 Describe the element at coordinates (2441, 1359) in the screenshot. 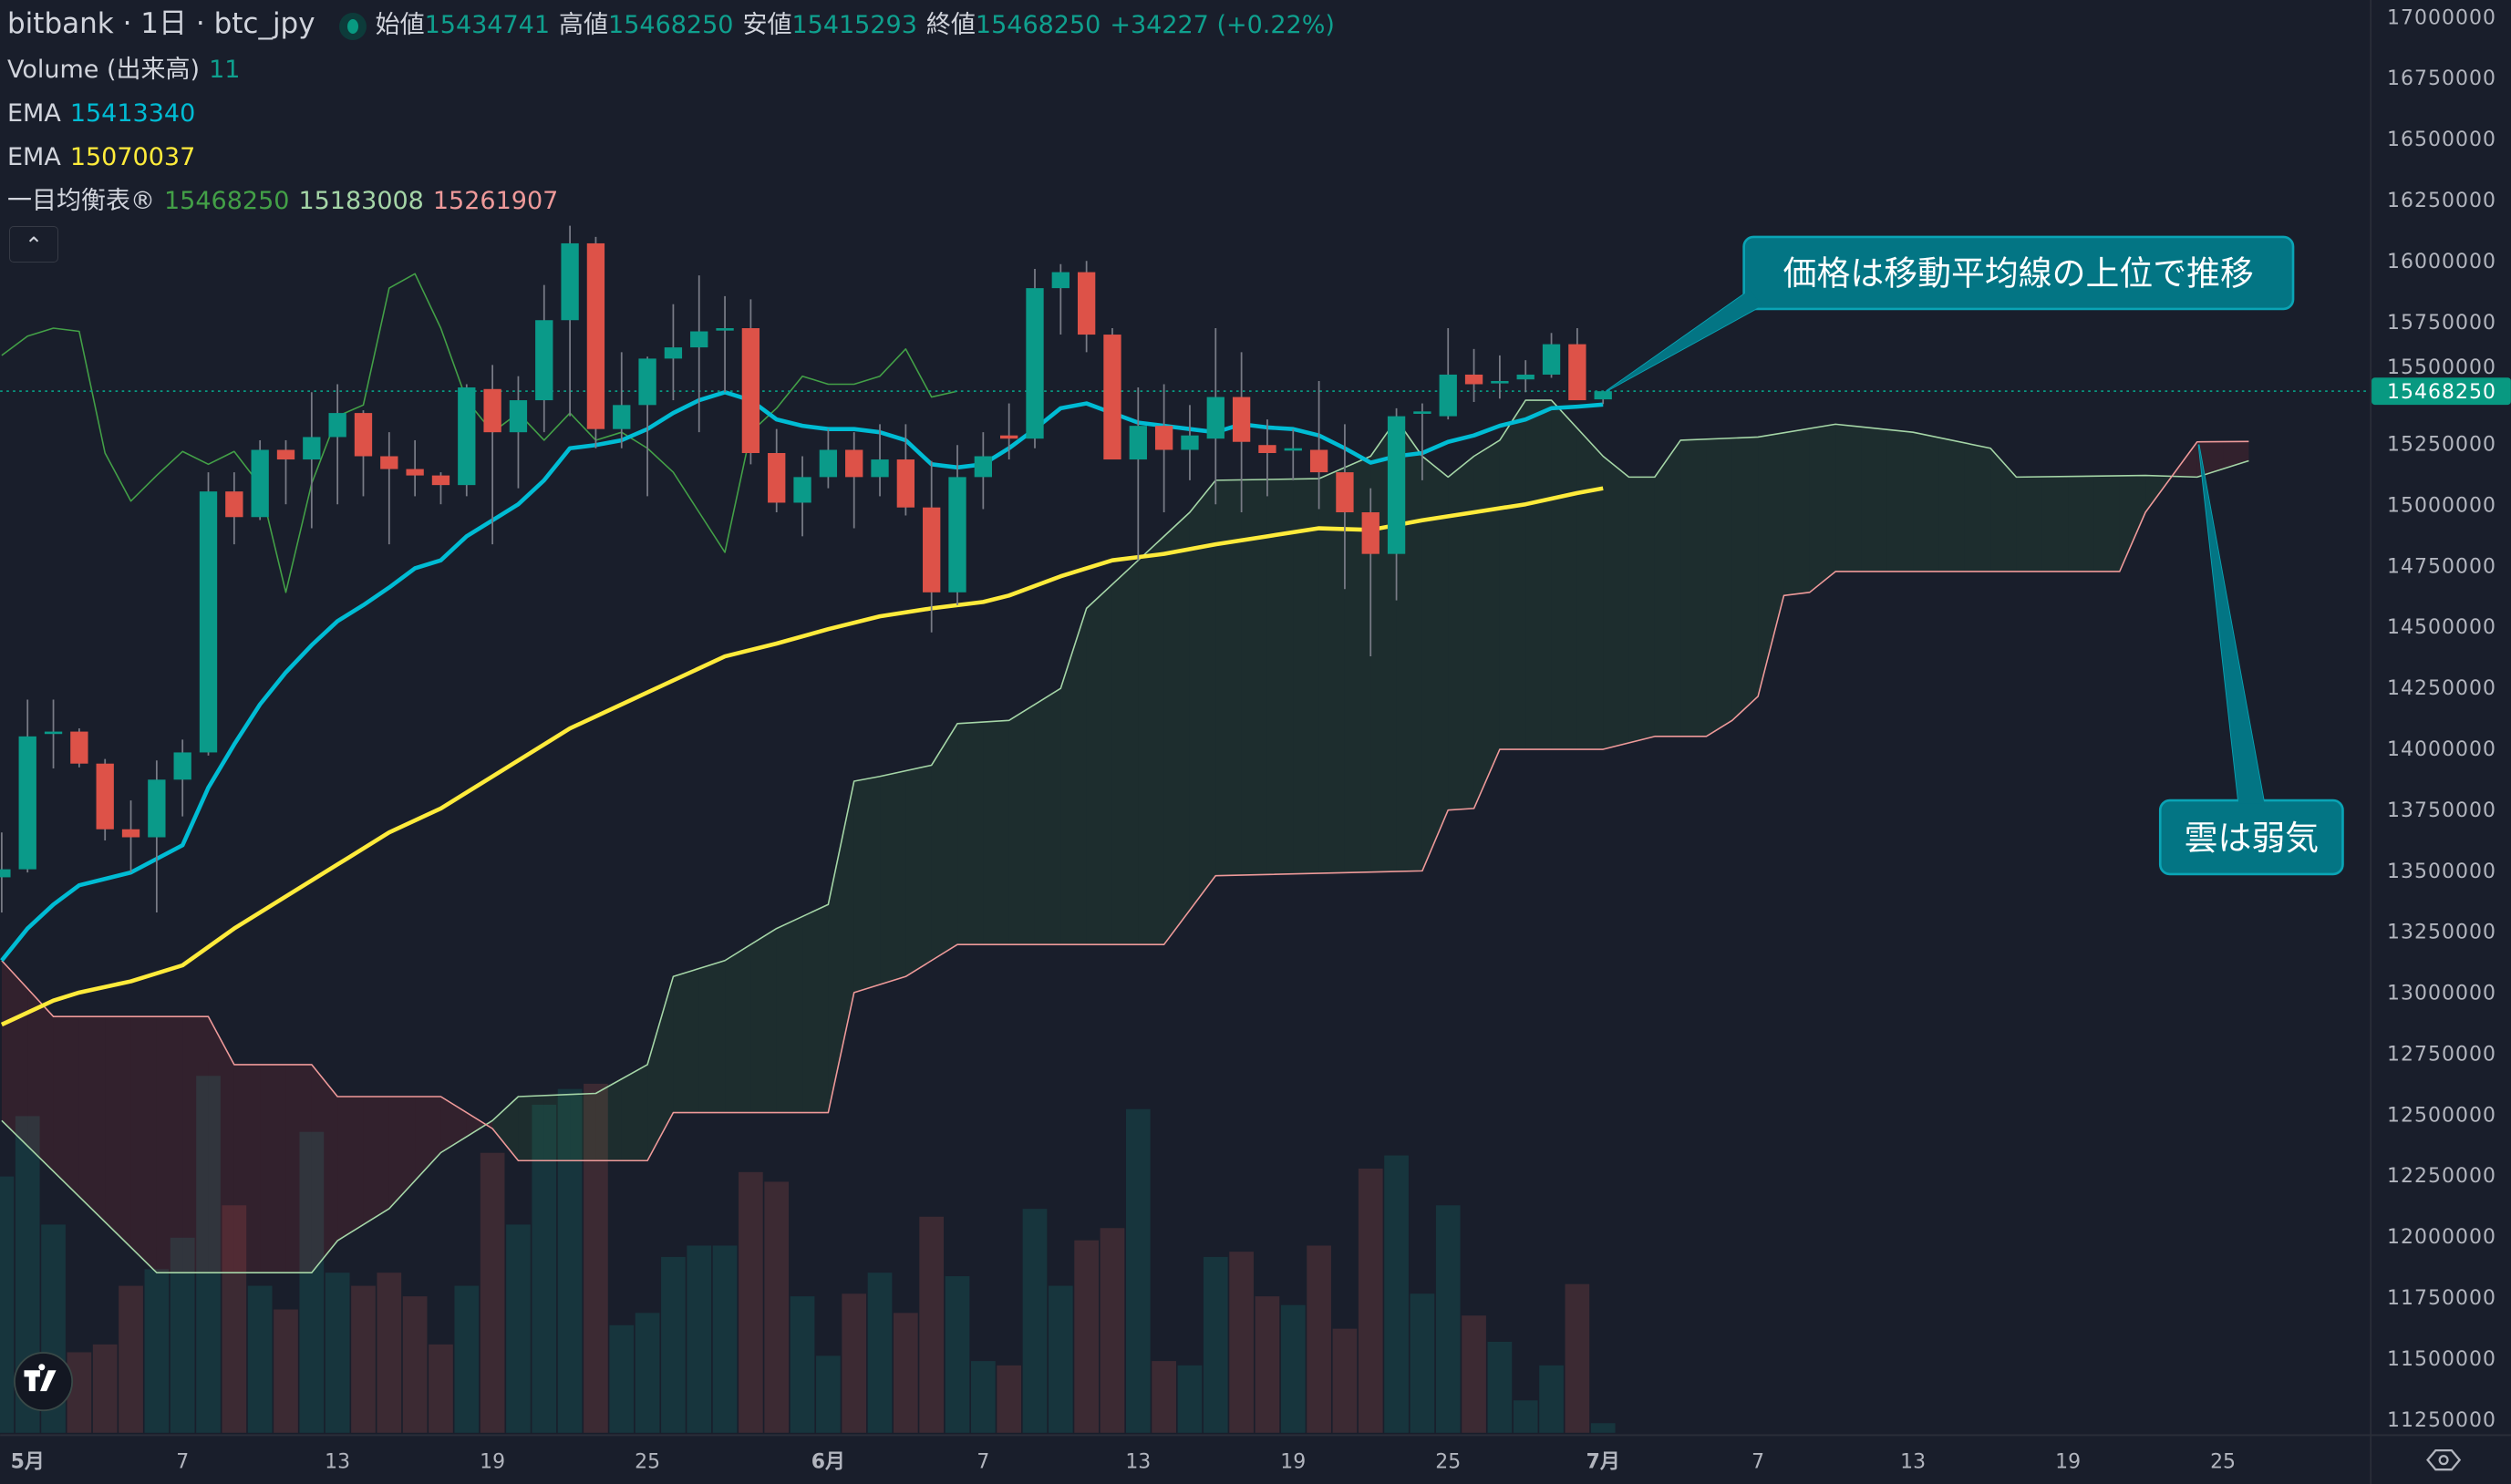

I see `price-tick-label: 11500000` at that location.